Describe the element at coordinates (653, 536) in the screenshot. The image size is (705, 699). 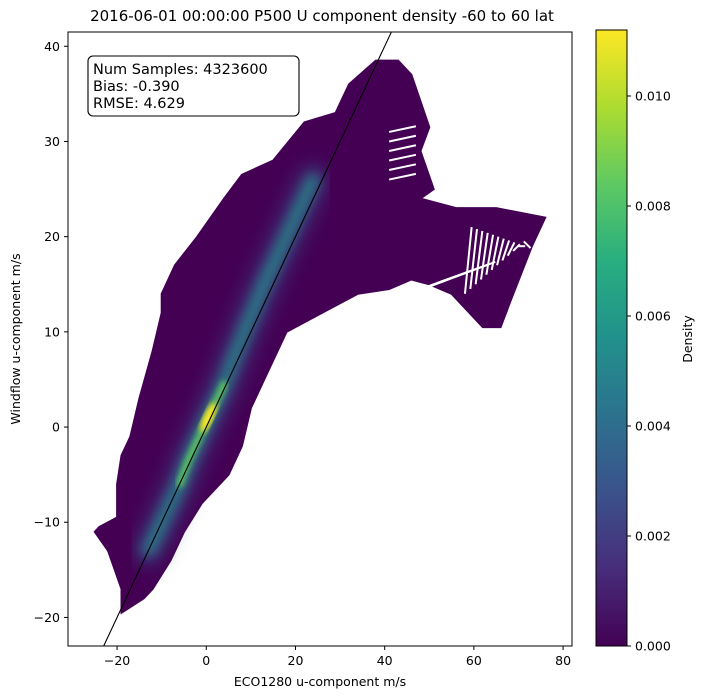
I see `colorbar-tick-label: 0.002` at that location.